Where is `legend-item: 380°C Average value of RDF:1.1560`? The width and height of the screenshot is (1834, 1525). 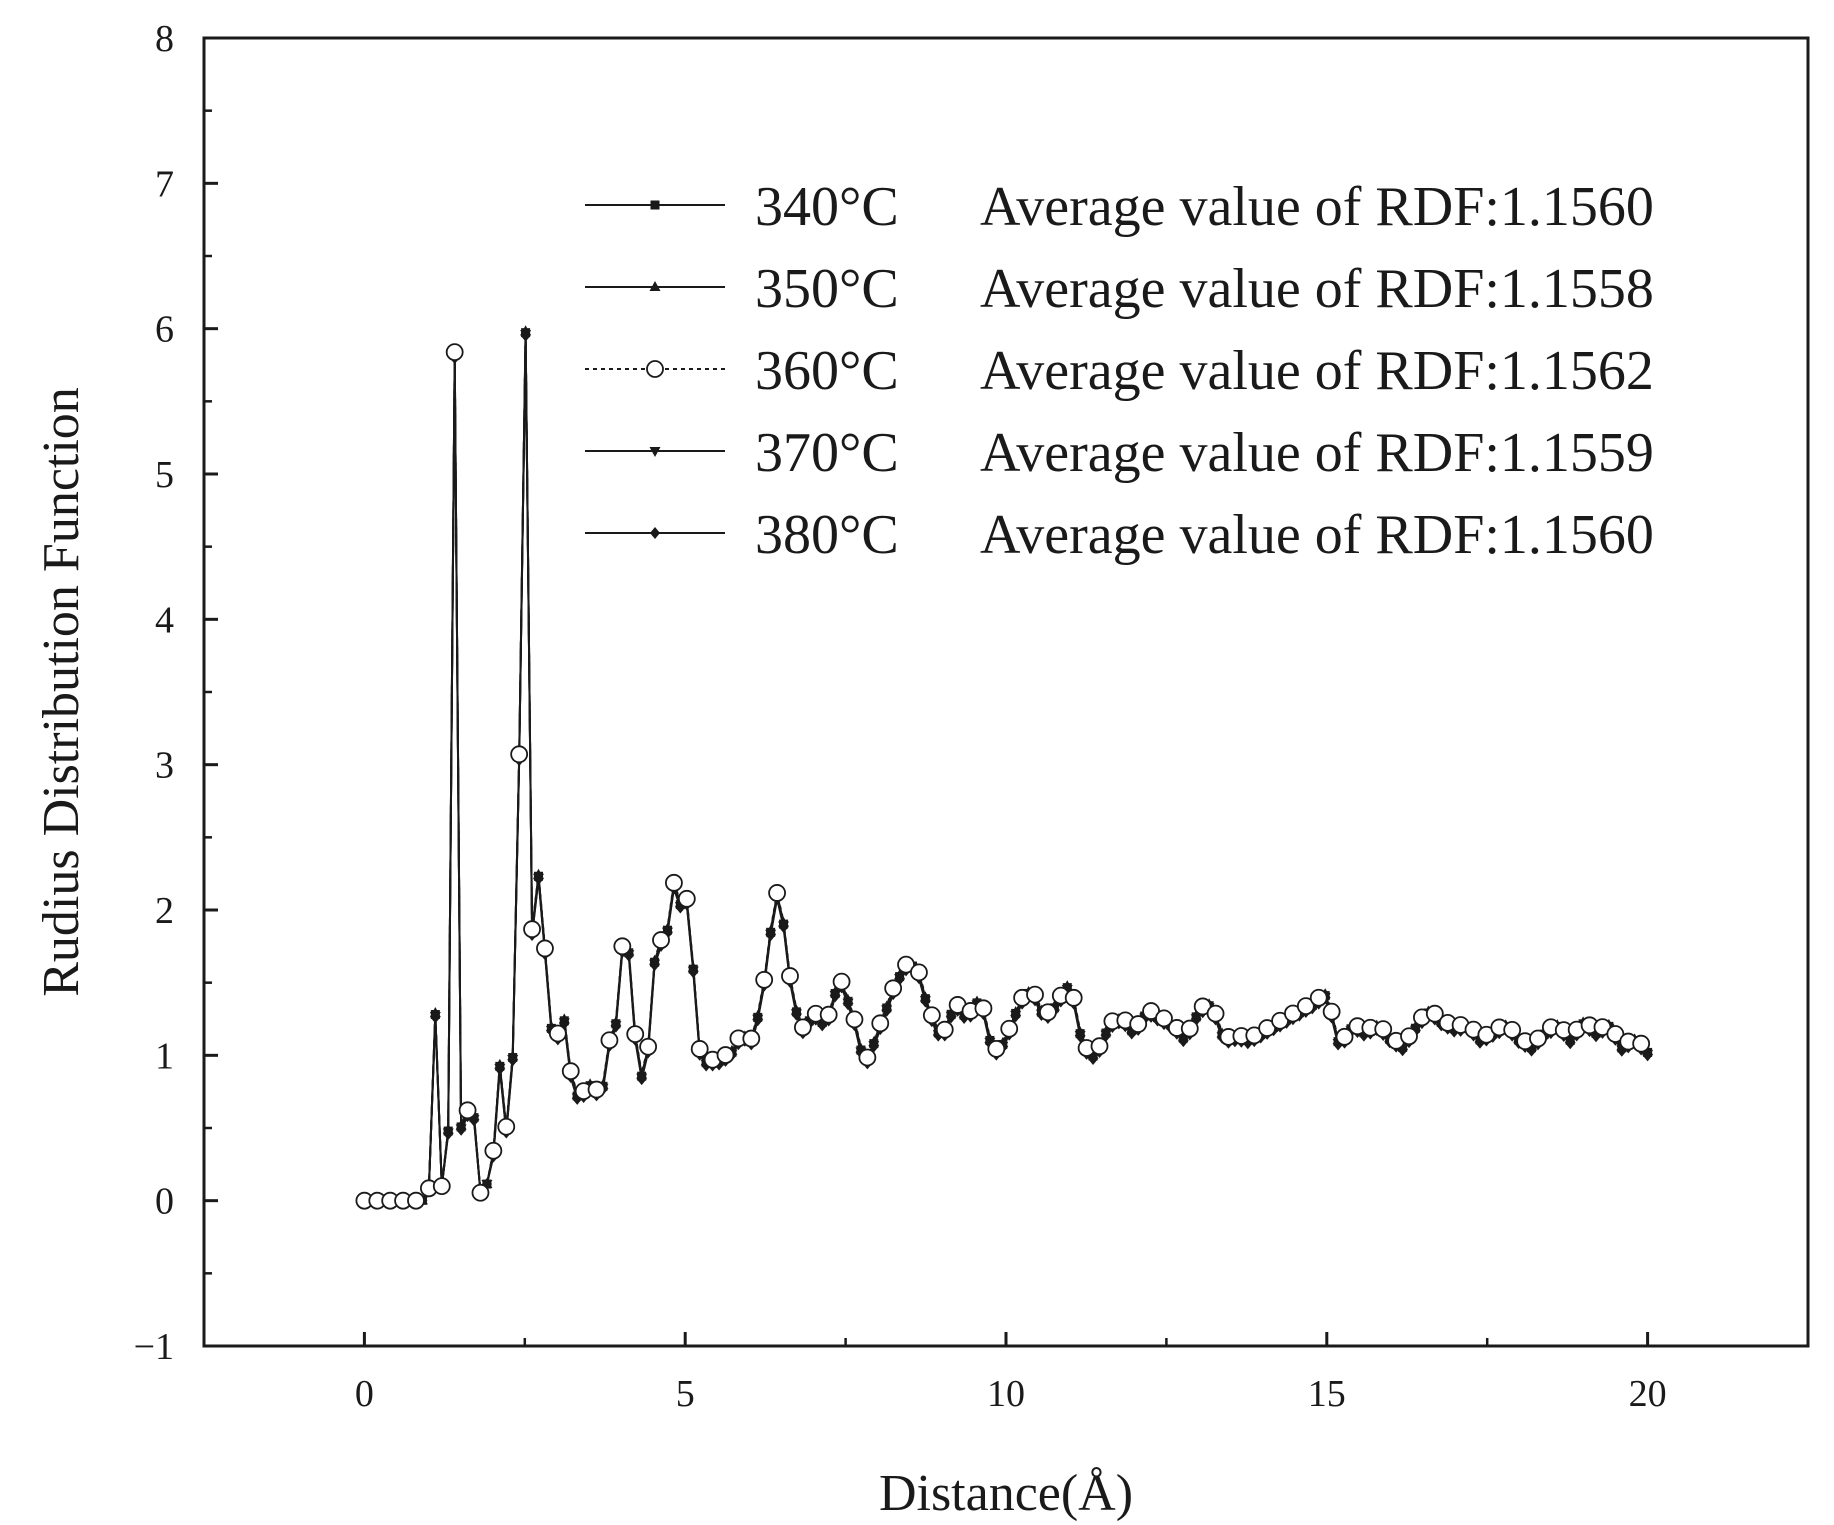 legend-item: 380°C Average value of RDF:1.1560 is located at coordinates (1119, 535).